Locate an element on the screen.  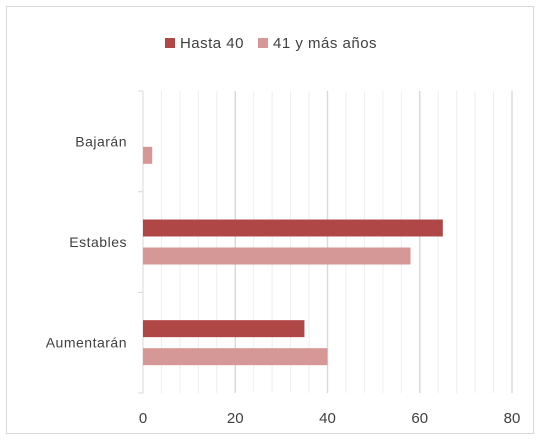
category-label: Bajarán is located at coordinates (101, 141).